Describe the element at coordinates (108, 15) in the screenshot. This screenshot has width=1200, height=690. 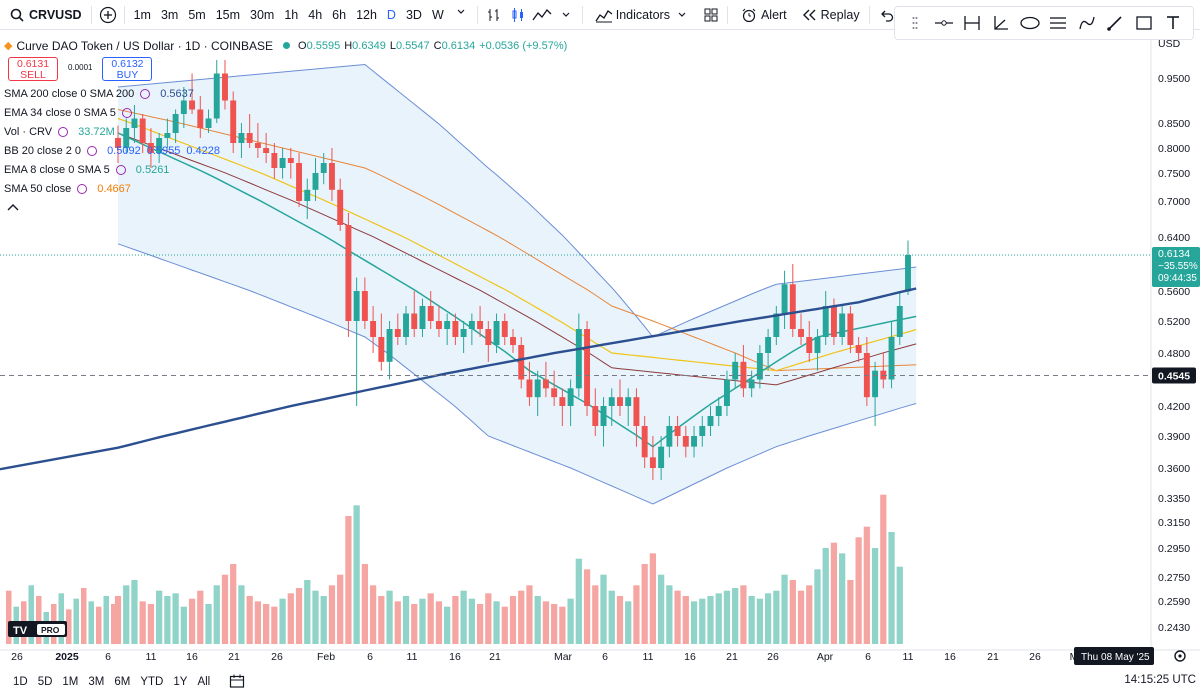
I see `compare-plus-icon` at that location.